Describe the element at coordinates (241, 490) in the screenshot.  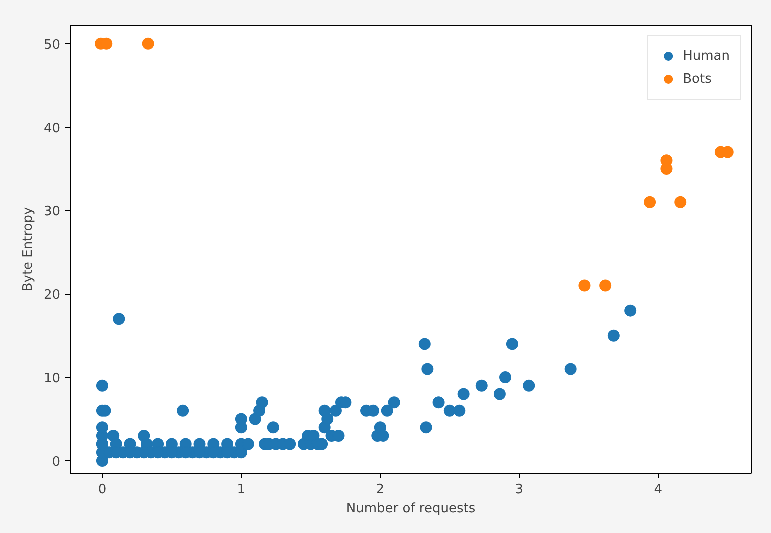
I see `x-tick-label: 1` at that location.